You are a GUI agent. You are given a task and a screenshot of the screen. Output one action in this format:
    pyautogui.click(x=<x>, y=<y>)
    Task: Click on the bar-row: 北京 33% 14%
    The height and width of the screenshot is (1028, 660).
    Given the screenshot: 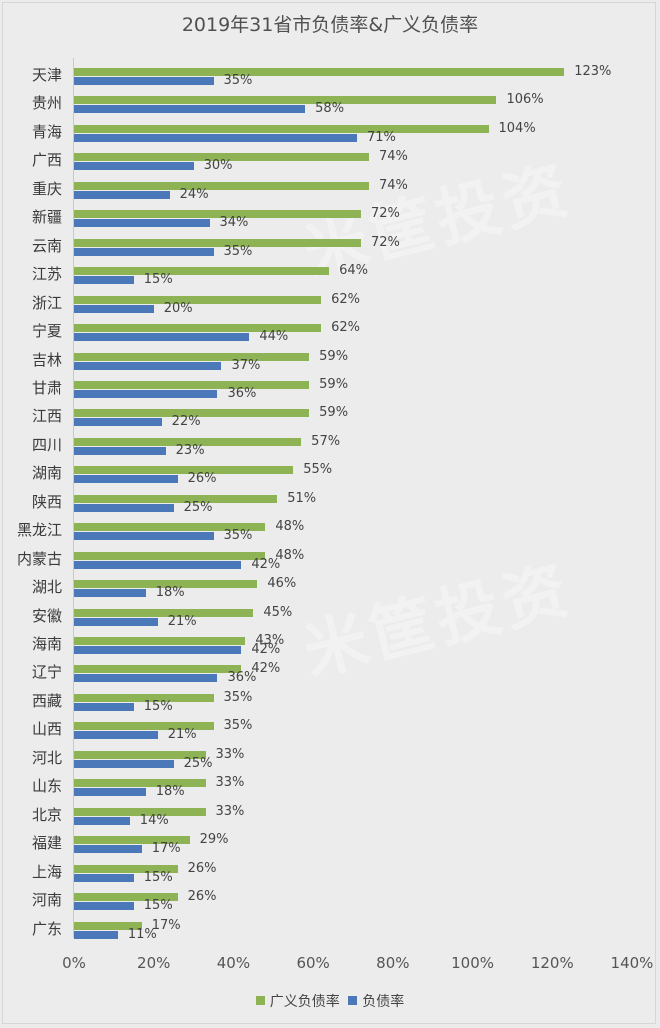 What is the action you would take?
    pyautogui.click(x=330, y=819)
    